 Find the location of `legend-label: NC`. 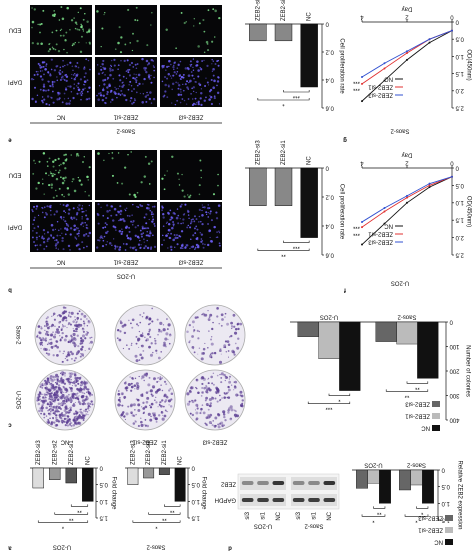

legend-label: NC is located at coordinates (438, 541).